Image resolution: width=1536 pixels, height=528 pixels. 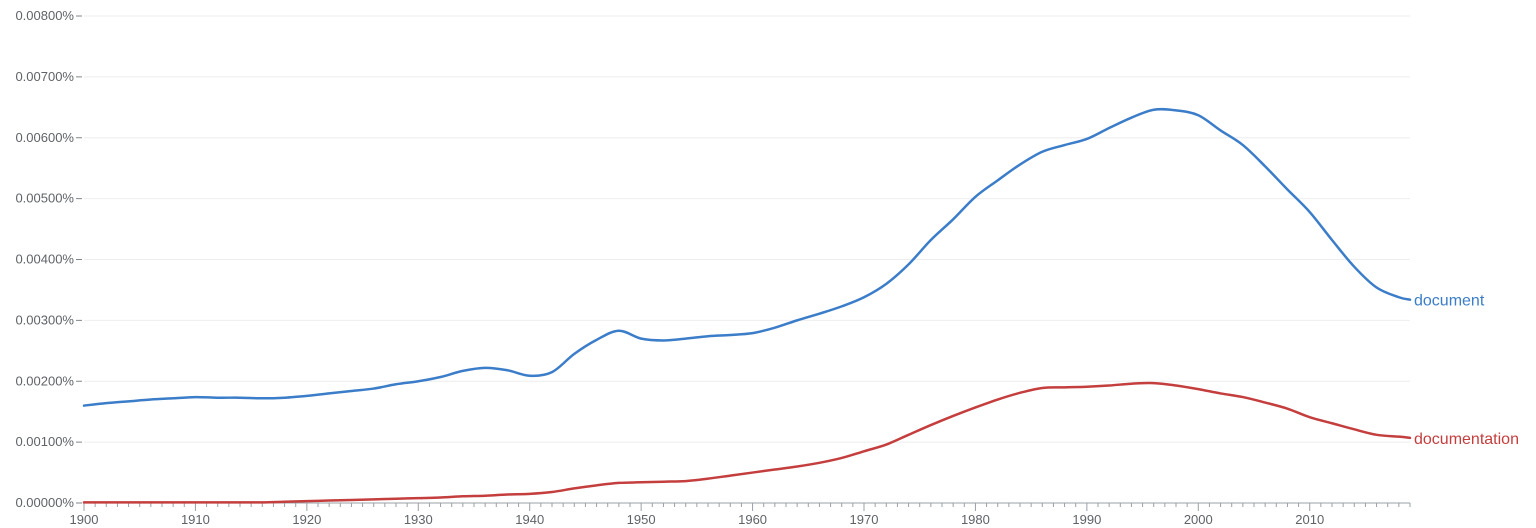 What do you see at coordinates (44, 198) in the screenshot?
I see `y-tick-label: 0.00500%` at bounding box center [44, 198].